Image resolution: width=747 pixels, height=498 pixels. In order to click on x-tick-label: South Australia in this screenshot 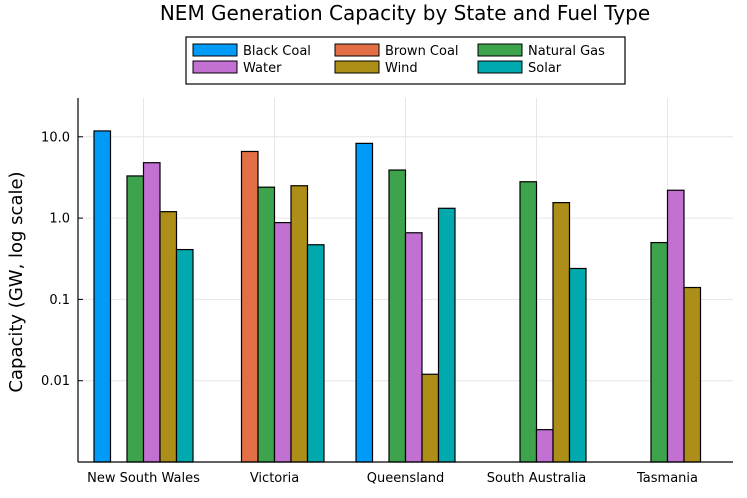, I will do `click(536, 478)`.